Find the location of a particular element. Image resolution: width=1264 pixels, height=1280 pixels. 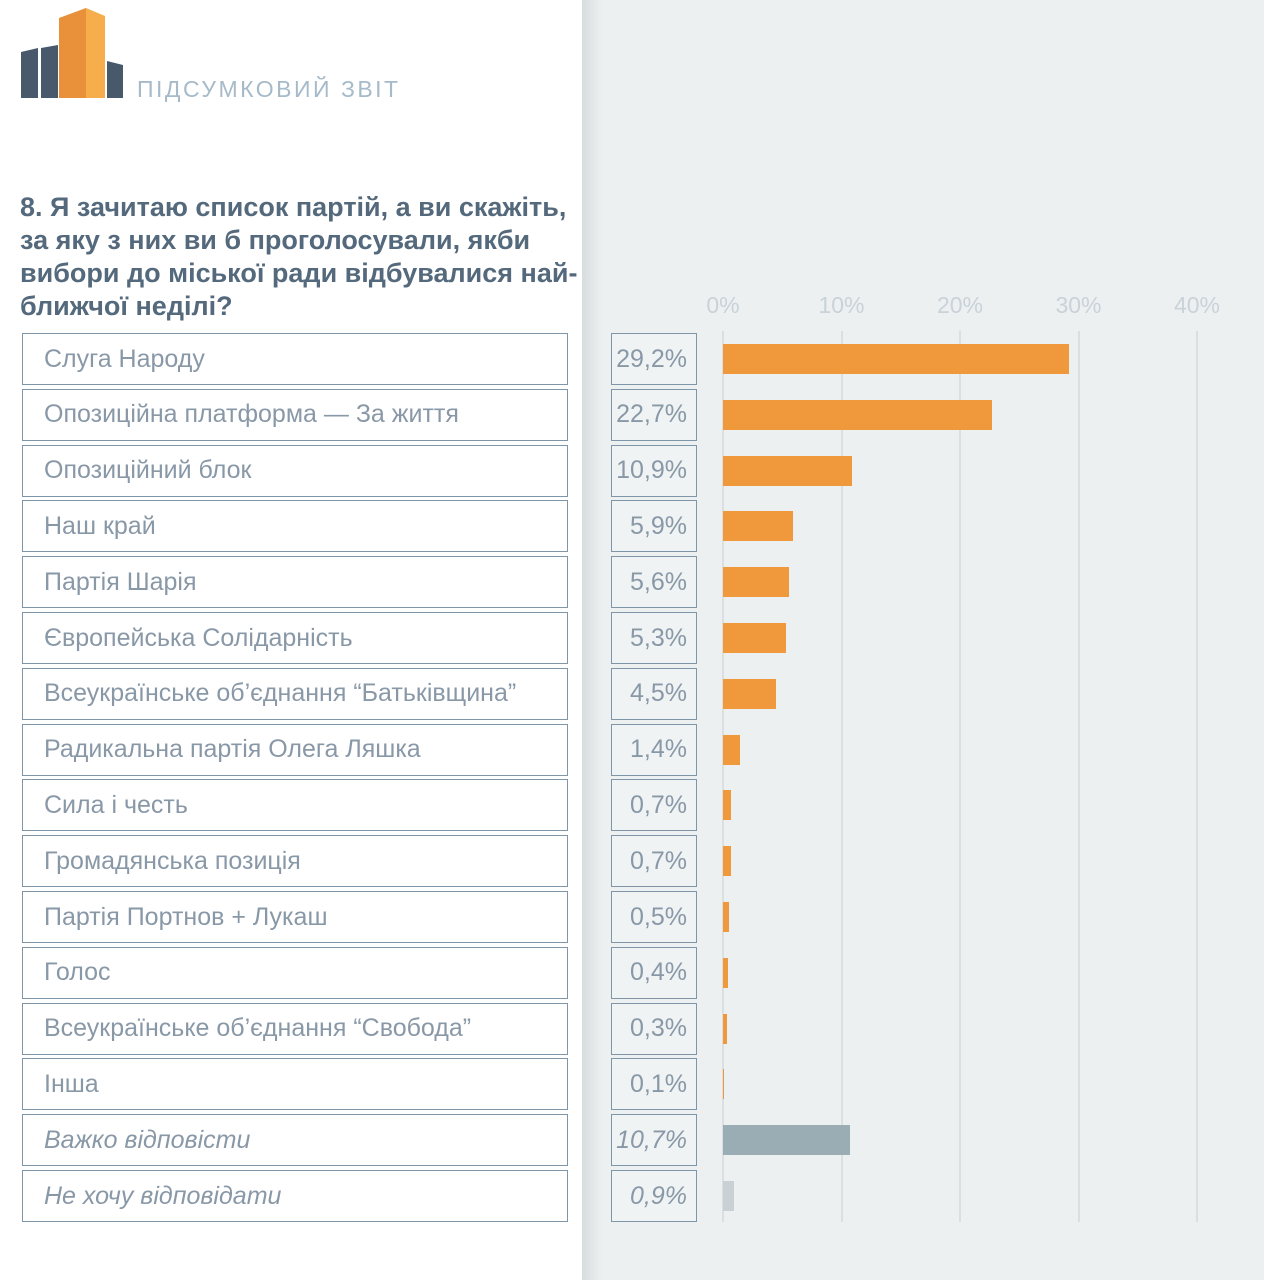

party-name-cell: Сила і честь is located at coordinates (295, 805).